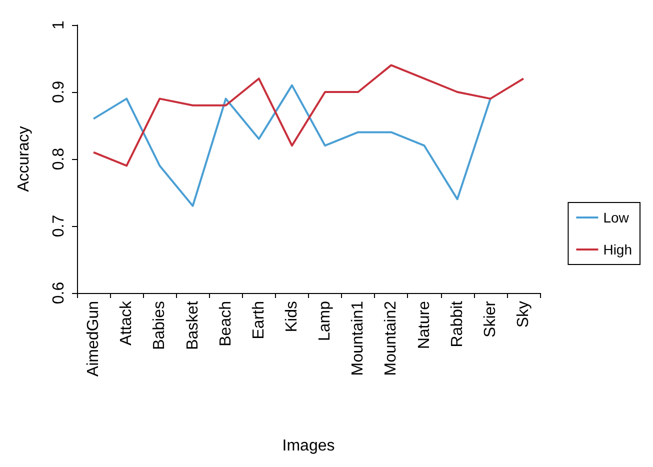  Describe the element at coordinates (193, 325) in the screenshot. I see `x-tick-label: Basket` at that location.